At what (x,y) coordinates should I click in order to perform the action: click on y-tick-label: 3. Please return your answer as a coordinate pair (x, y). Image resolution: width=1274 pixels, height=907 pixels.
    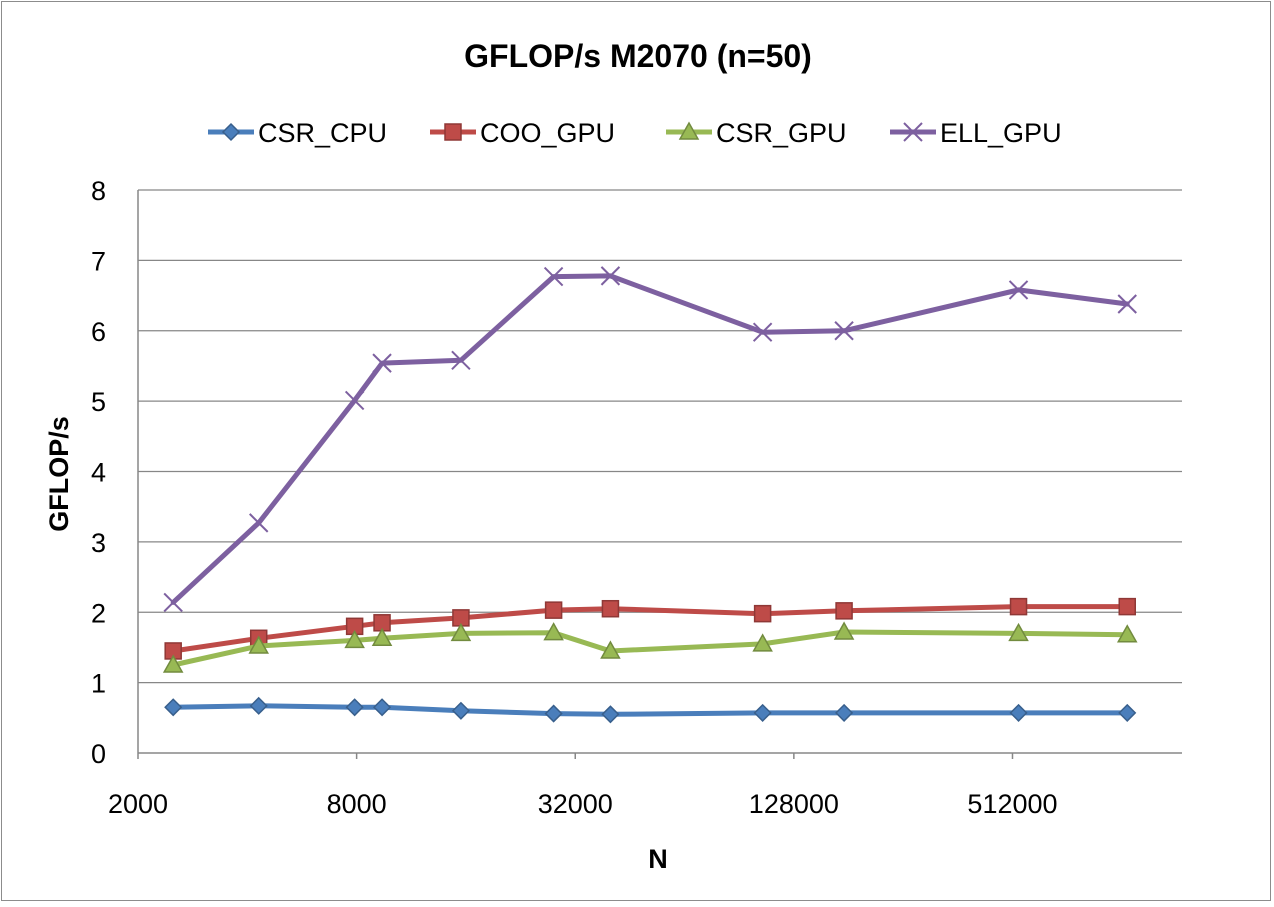
    Looking at the image, I should click on (98, 543).